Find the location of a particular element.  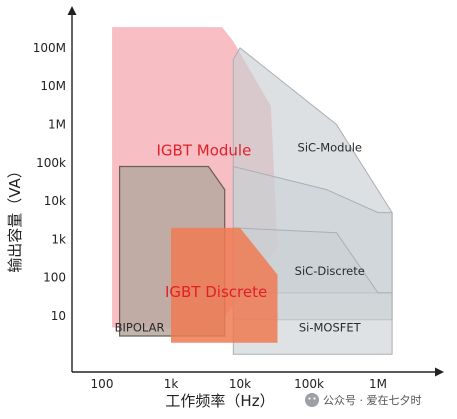

y-tick-label: 100k is located at coordinates (51, 163).